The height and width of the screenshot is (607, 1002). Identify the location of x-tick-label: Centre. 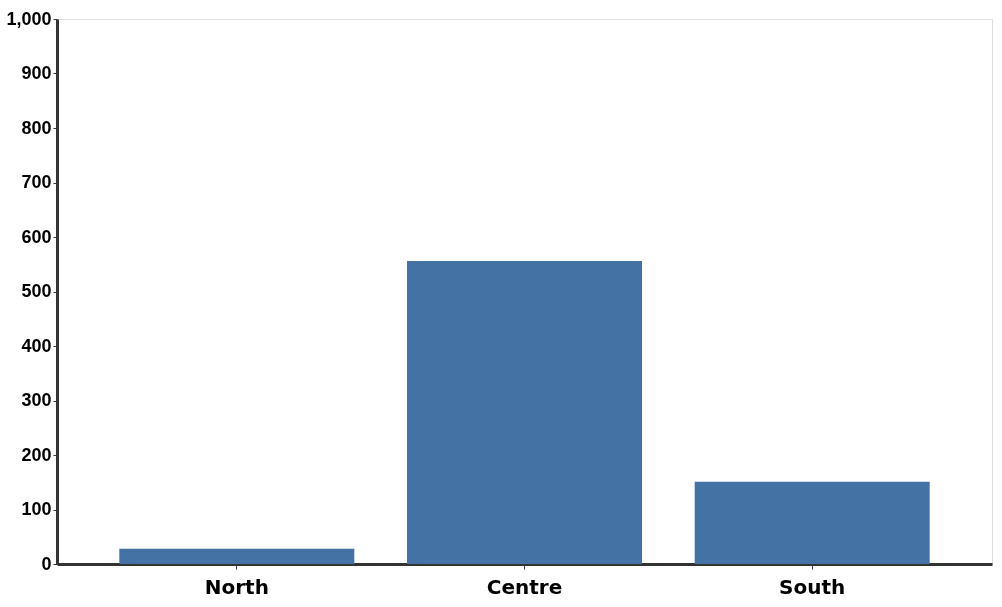
(524, 586).